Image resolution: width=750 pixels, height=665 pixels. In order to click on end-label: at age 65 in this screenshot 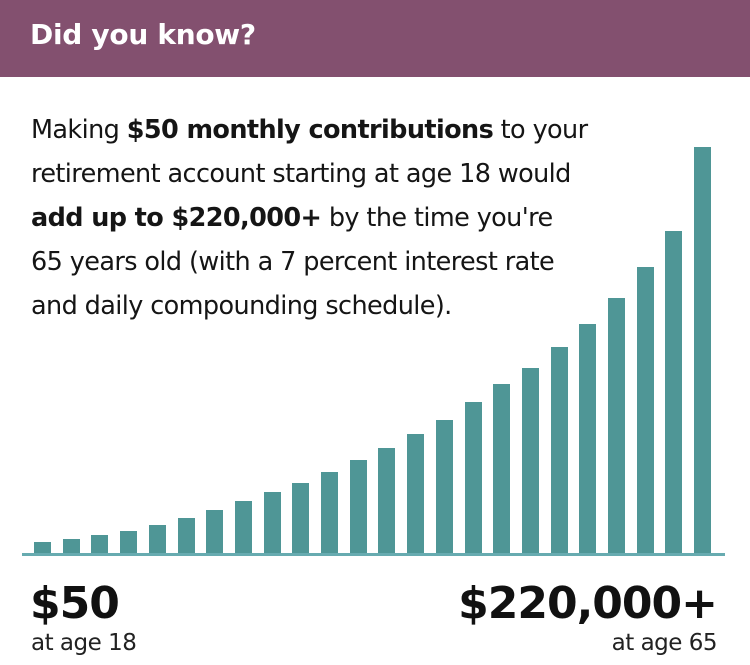, I will do `click(664, 643)`.